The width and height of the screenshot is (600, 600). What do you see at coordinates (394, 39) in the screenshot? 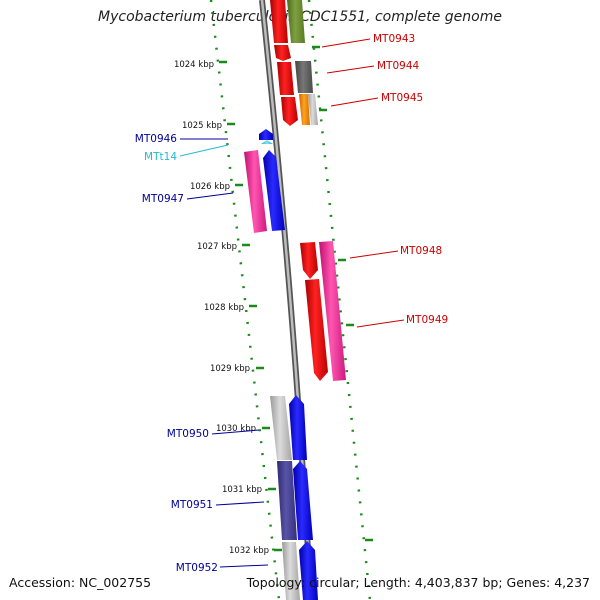
I see `gene-label-mt0943: MT0943` at bounding box center [394, 39].